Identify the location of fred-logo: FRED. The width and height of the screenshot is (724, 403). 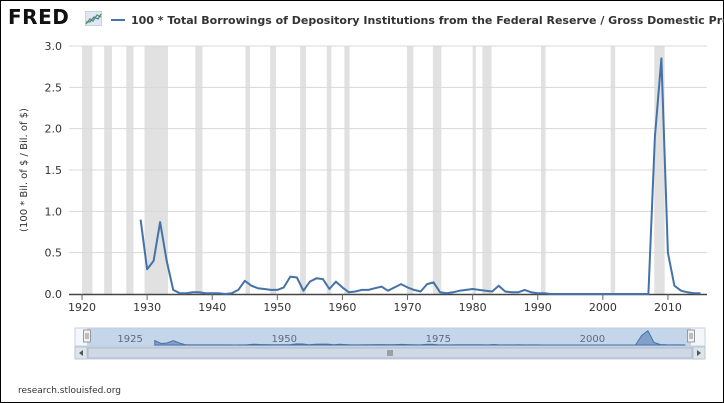
(39, 17).